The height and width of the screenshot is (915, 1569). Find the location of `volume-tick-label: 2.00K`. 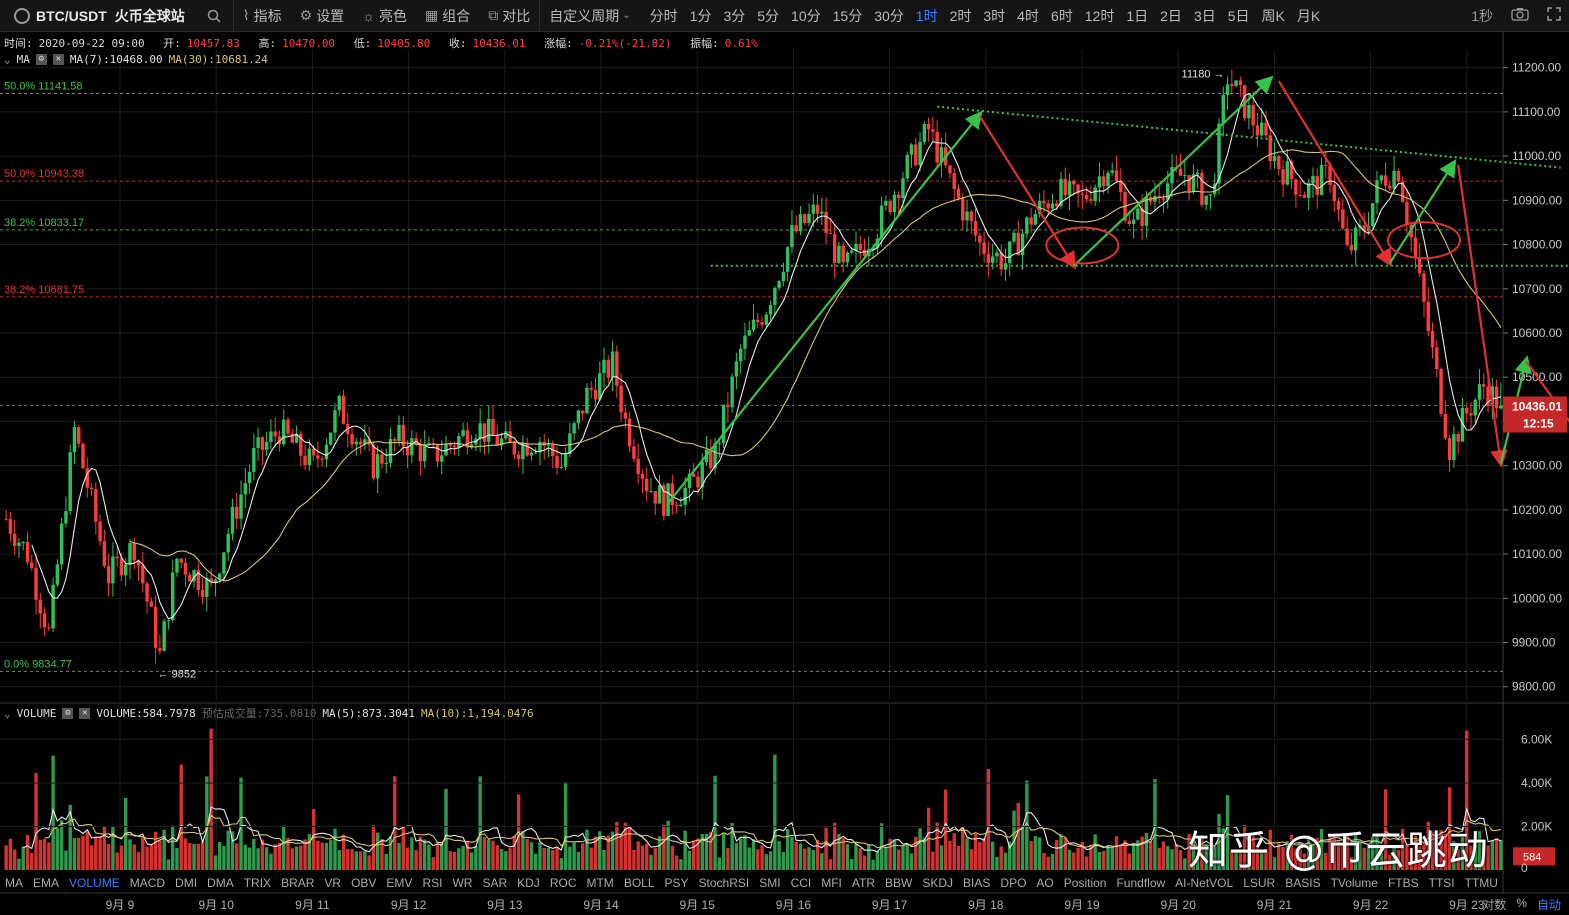

volume-tick-label: 2.00K is located at coordinates (1536, 826).